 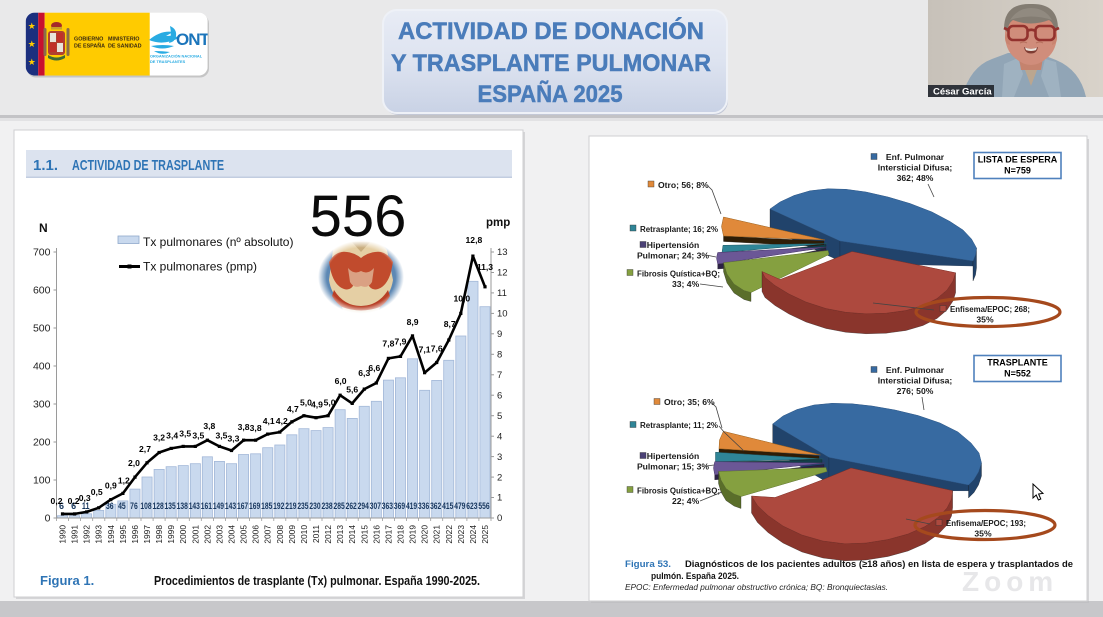 I want to click on svg-text: 4, so click(x=499, y=436).